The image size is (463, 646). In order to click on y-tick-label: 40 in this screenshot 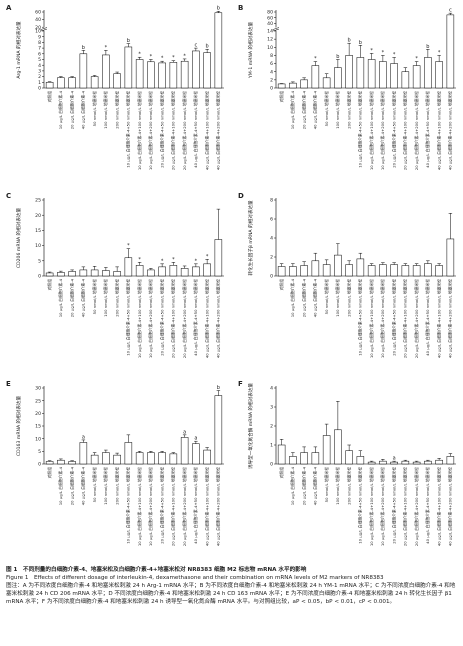, I will do `click(270, 24)`.